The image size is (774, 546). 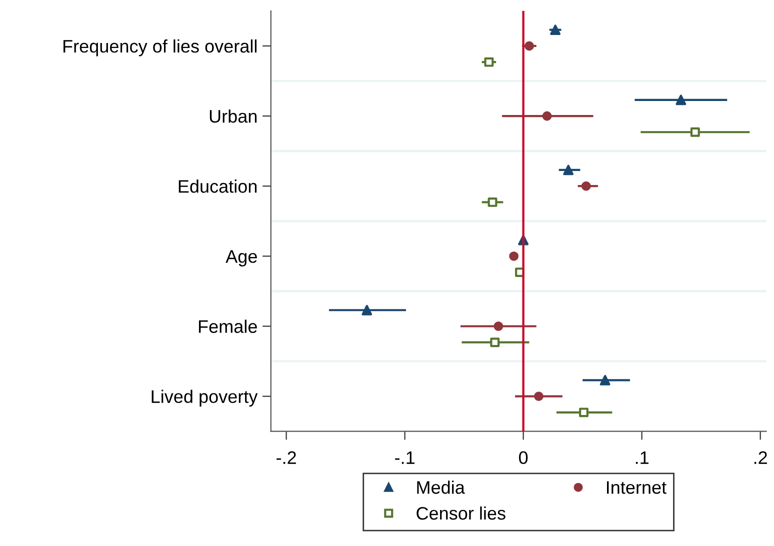 I want to click on x-tick-label: .2, so click(x=760, y=457).